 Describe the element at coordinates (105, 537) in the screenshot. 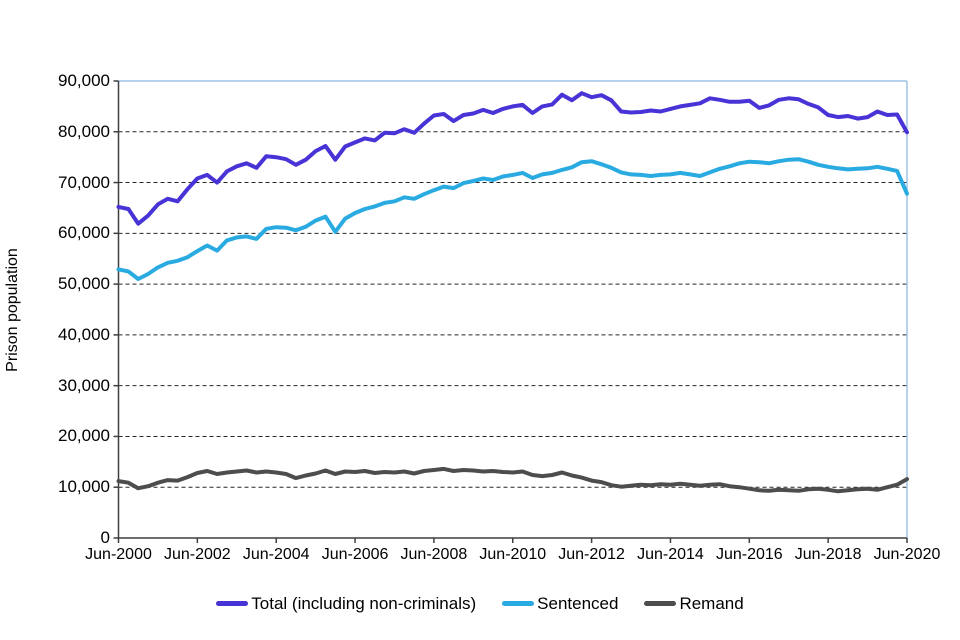

I see `y-tick-label: 0` at that location.